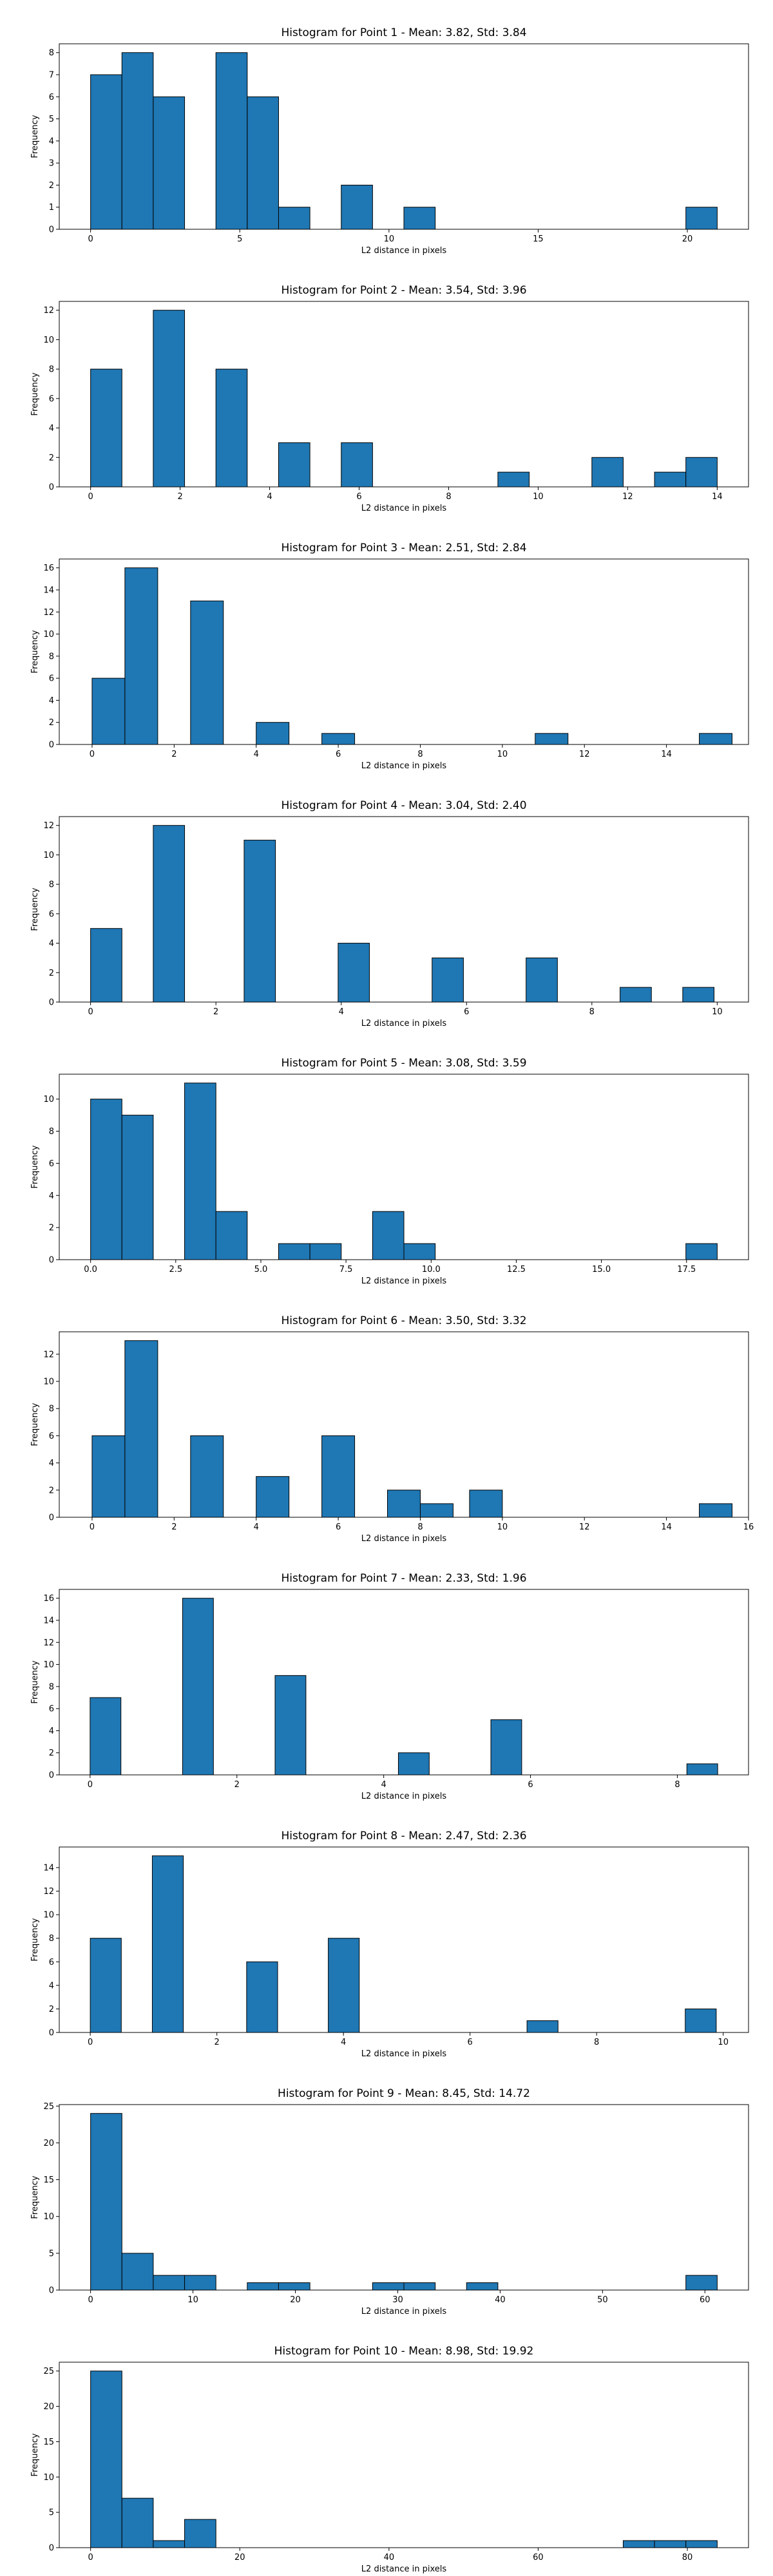  What do you see at coordinates (584, 754) in the screenshot?
I see `x-tick-label: 12` at bounding box center [584, 754].